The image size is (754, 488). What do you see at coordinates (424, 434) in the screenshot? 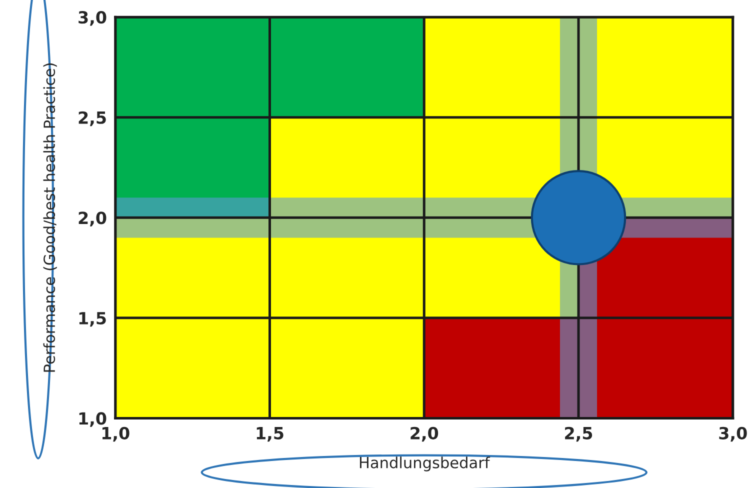
I see `x-tick-label: 2,0` at bounding box center [424, 434].